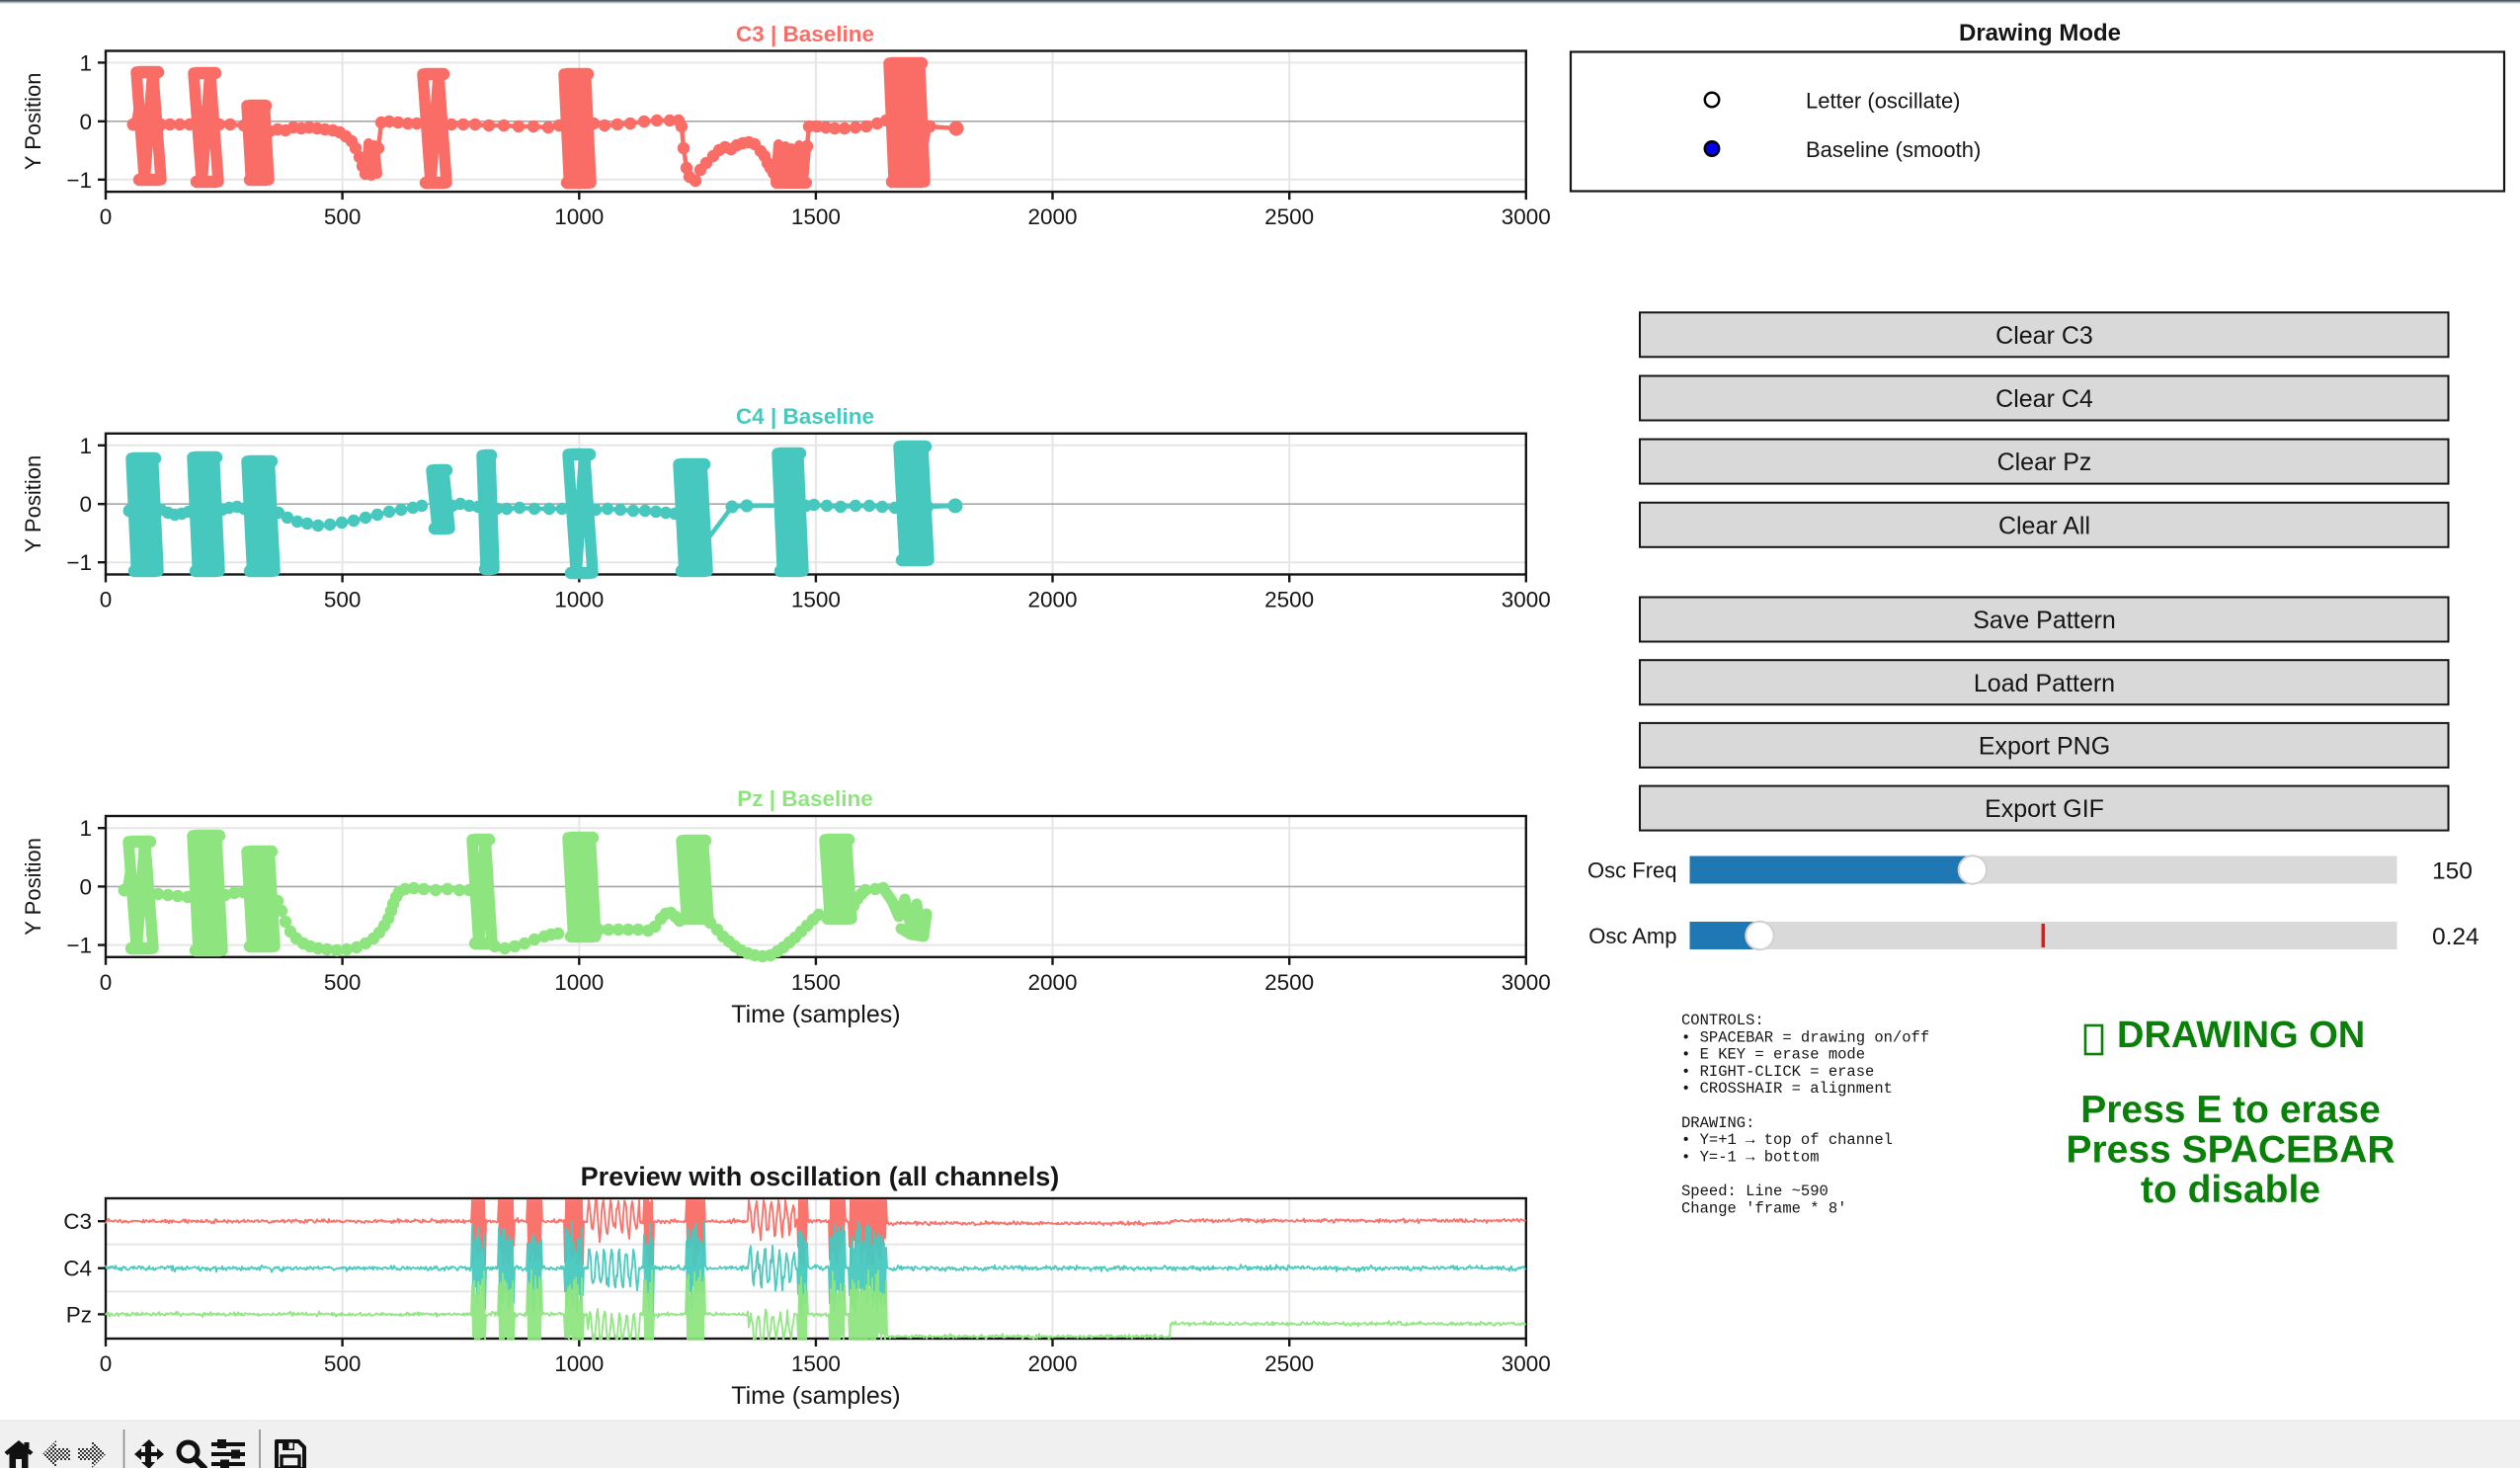  Describe the element at coordinates (1750, 1157) in the screenshot. I see `svg-text: • Y=-1 → bottom` at that location.